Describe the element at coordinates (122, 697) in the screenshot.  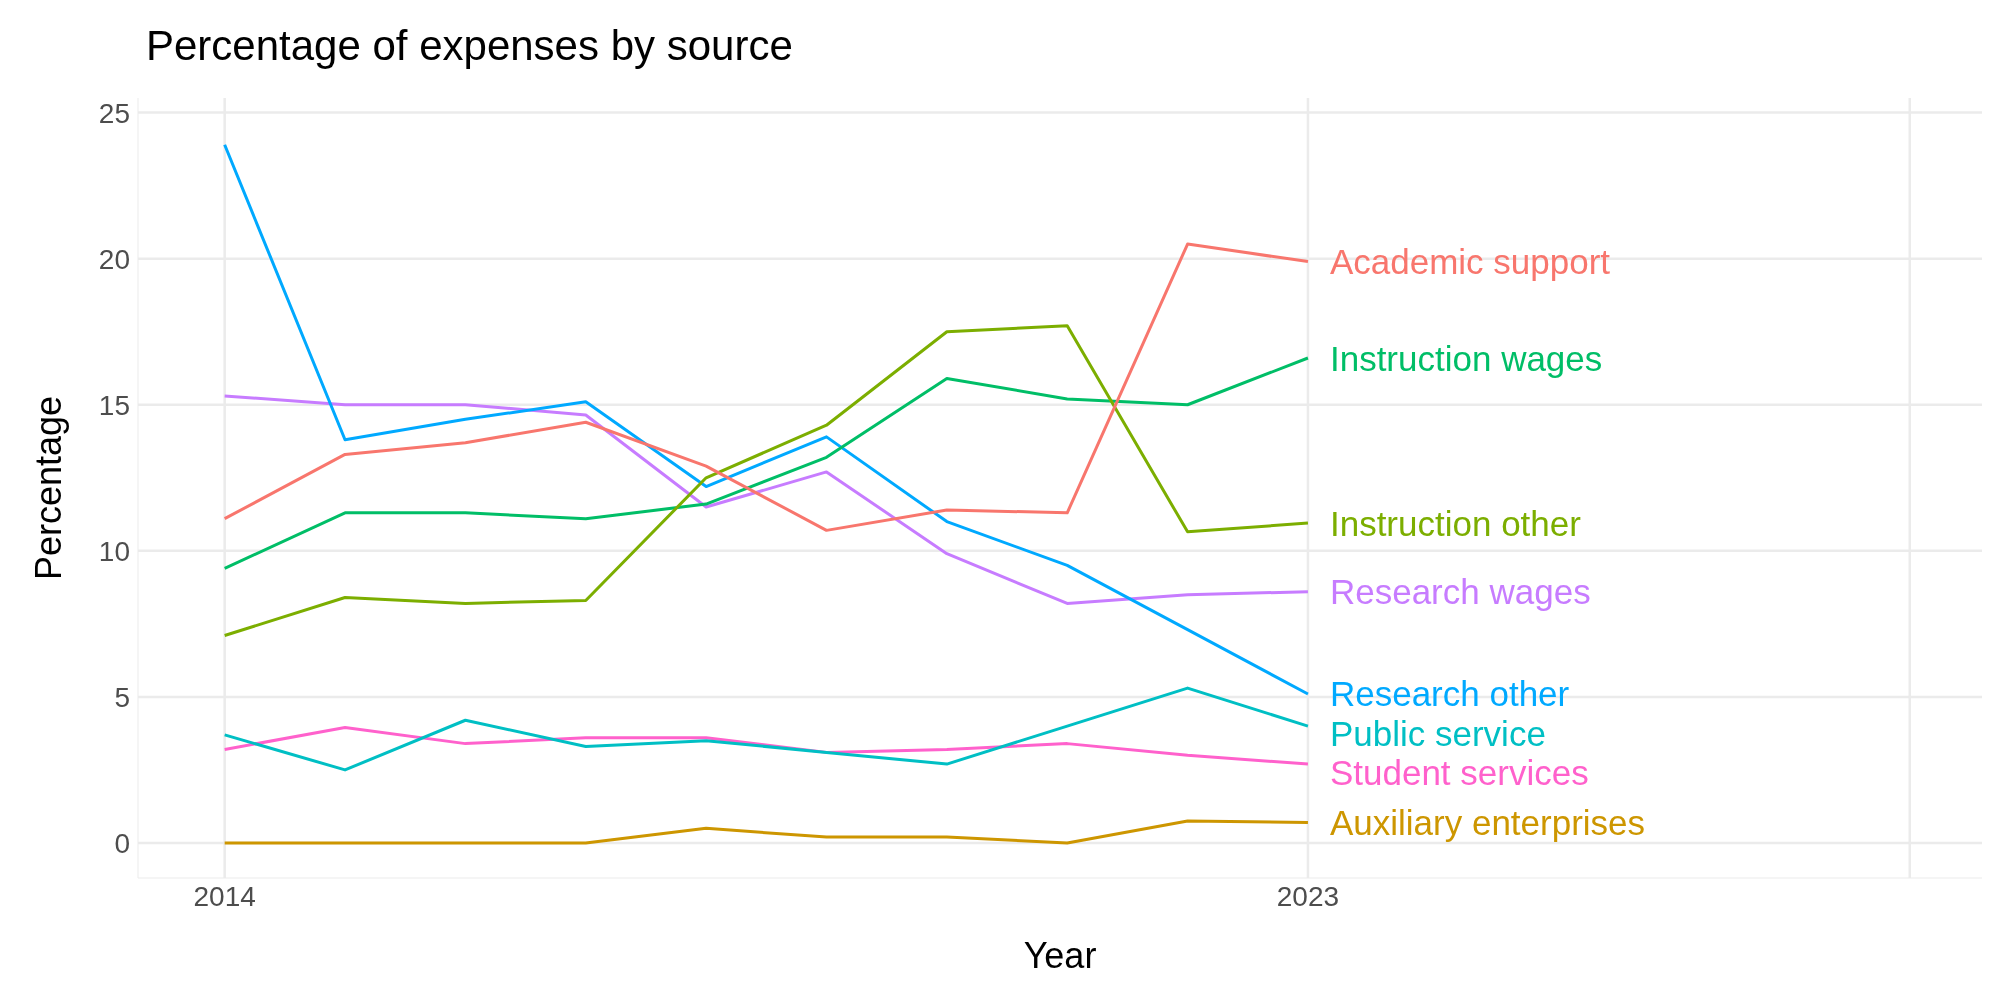
I see `y-tick-label: 5` at that location.